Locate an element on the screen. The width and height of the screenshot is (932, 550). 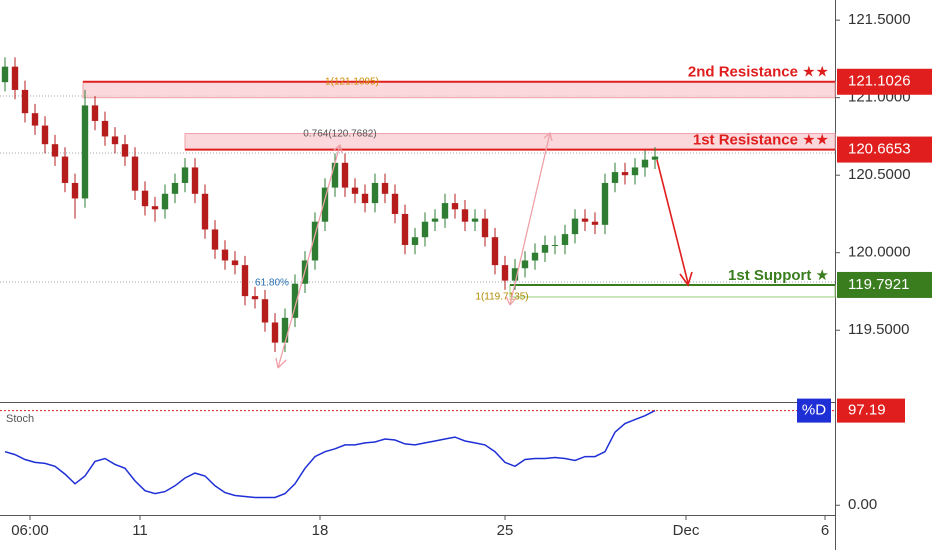
x-tick-label: 18 is located at coordinates (320, 530).